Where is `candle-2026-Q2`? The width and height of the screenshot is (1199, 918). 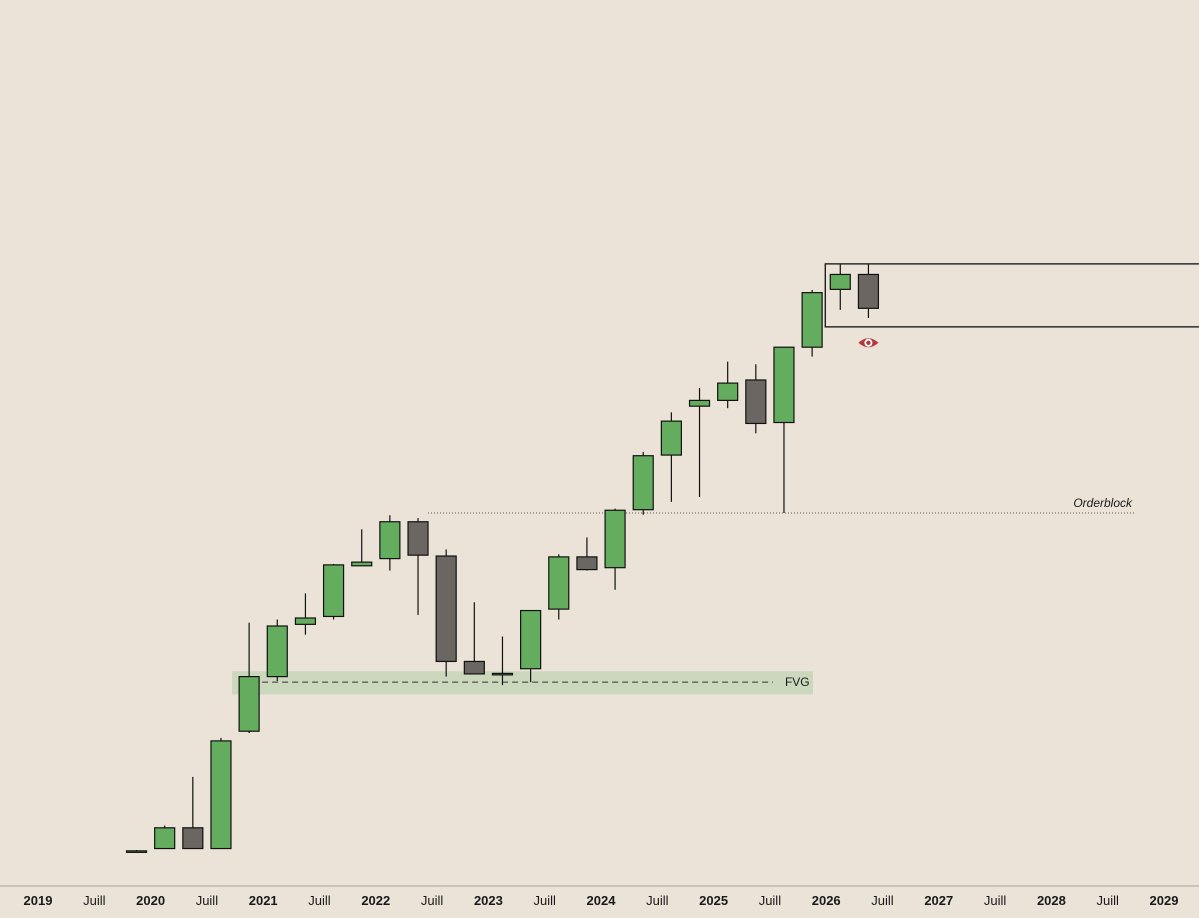
candle-2026-Q2 is located at coordinates (868, 291).